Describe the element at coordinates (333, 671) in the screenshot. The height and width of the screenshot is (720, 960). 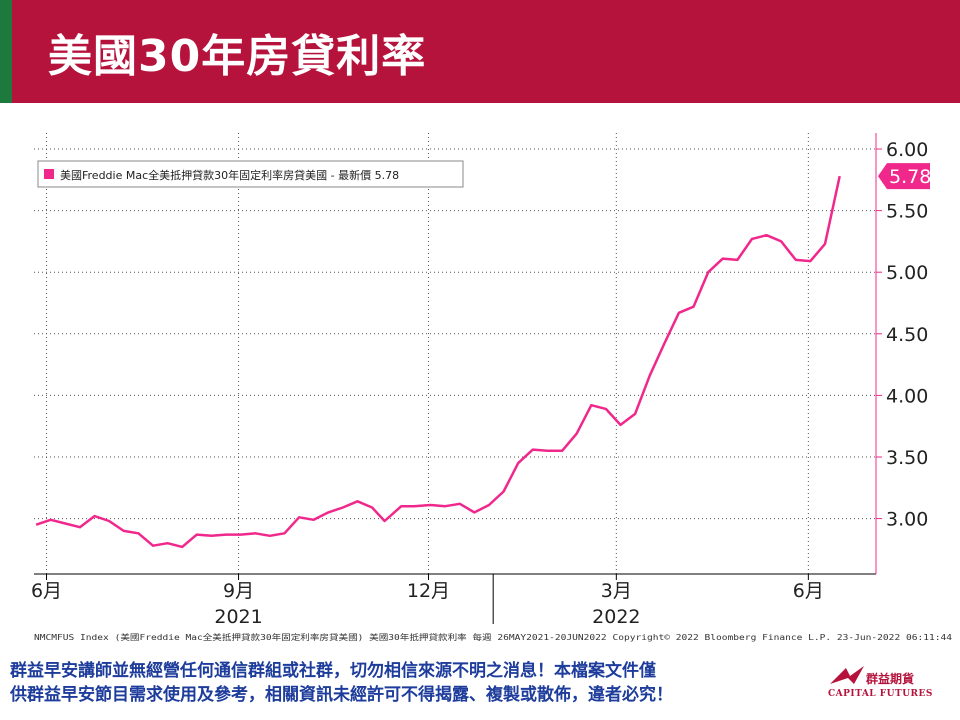
I see `disclaimer-line-1: 群益早安講師並無經營任何通信群組或社群，切勿相信來源不明之消息！本檔案文件僅` at that location.